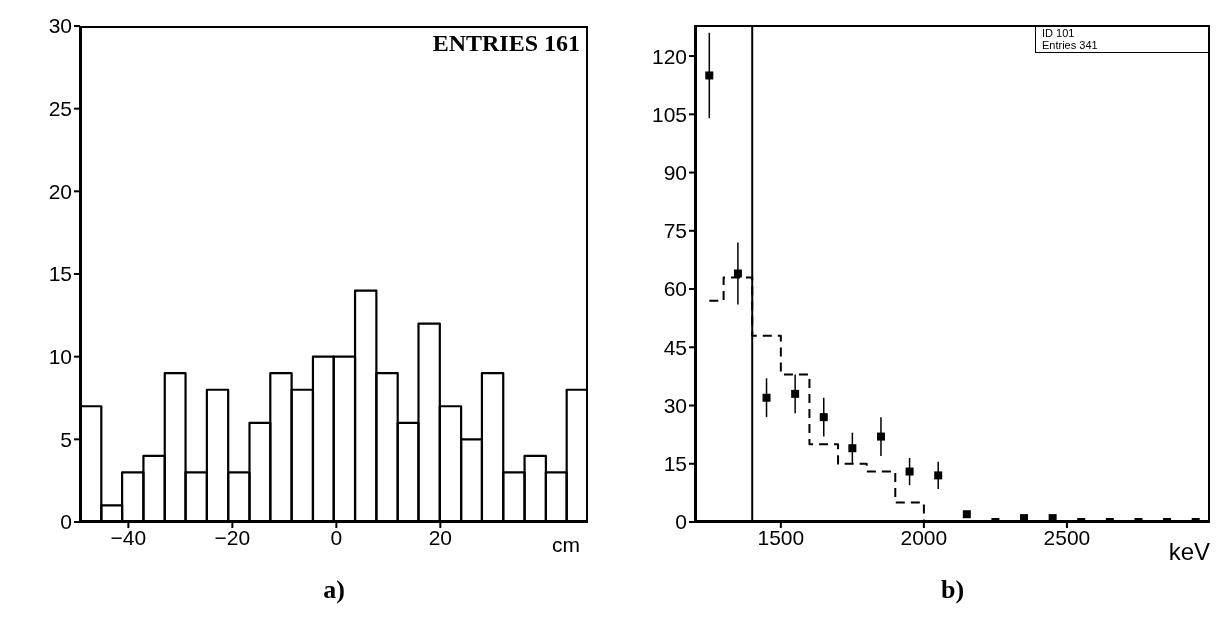  What do you see at coordinates (566, 544) in the screenshot?
I see `x-axis-title: cm` at bounding box center [566, 544].